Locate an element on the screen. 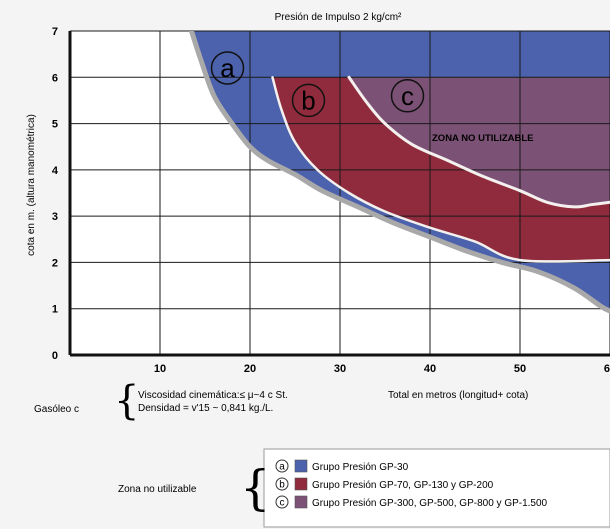 This screenshot has width=610, height=529. region-marker-c: c is located at coordinates (407, 96).